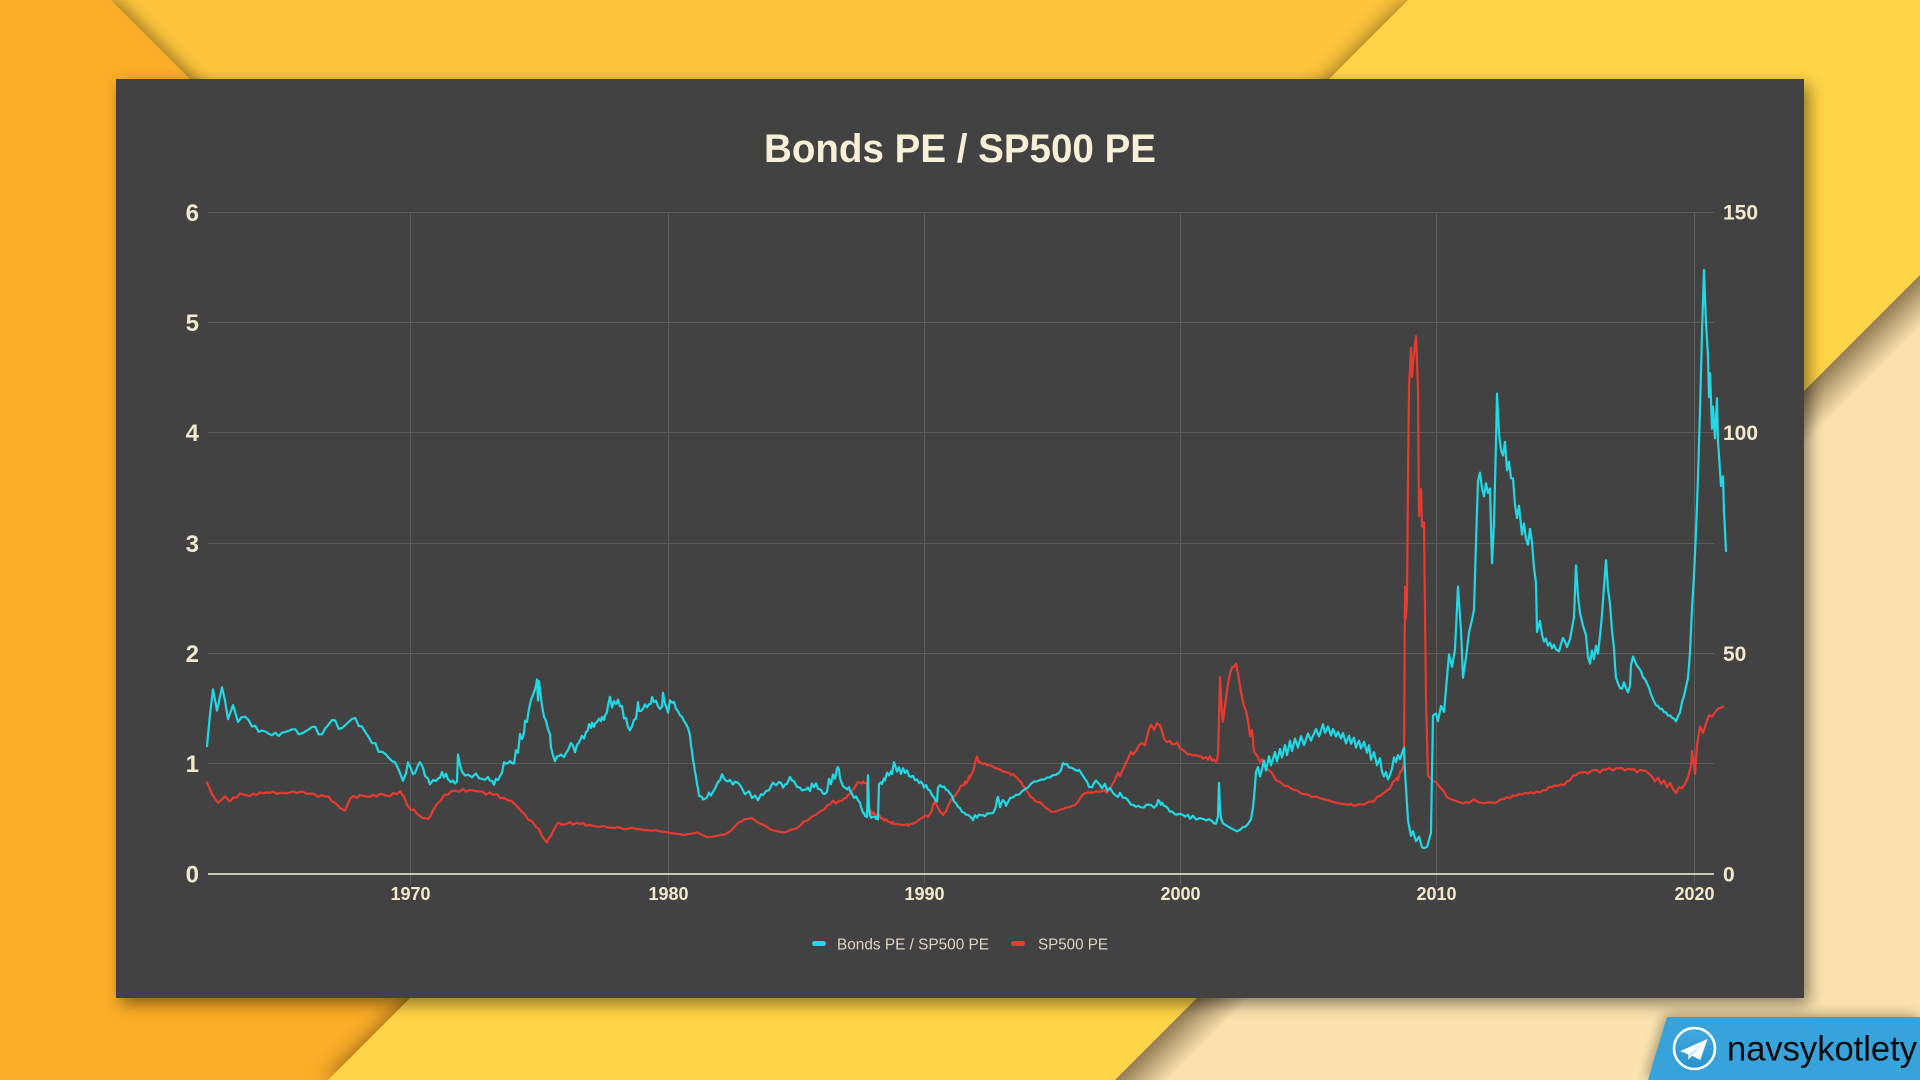  Describe the element at coordinates (192, 764) in the screenshot. I see `svg-text: 1` at that location.